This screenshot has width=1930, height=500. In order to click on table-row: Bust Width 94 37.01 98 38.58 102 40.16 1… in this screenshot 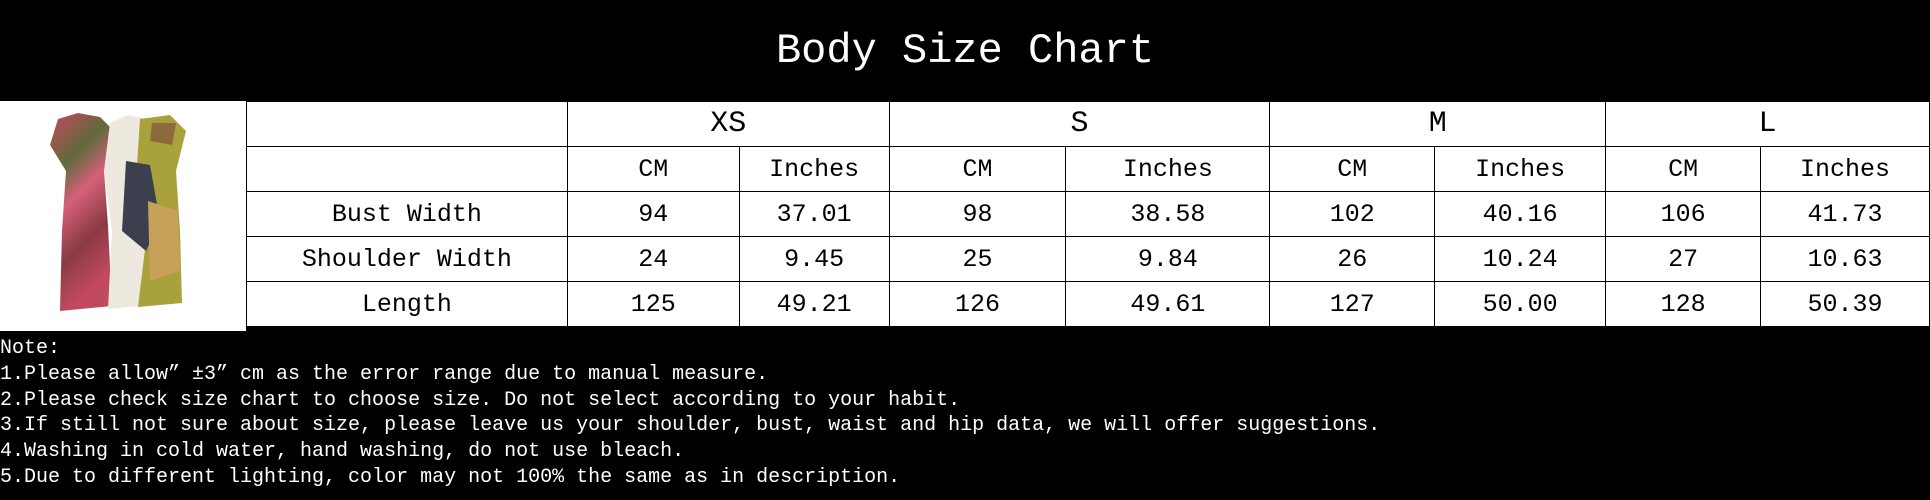, I will do `click(1088, 214)`.